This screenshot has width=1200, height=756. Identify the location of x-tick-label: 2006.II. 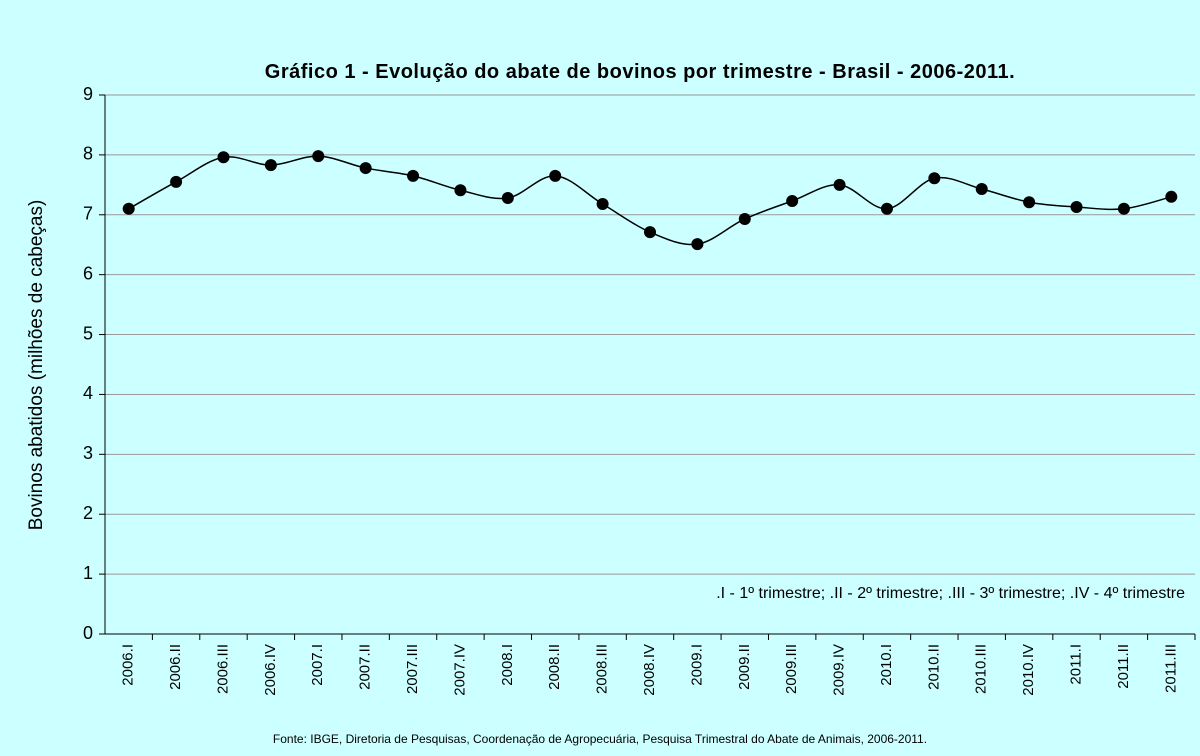
(175, 667).